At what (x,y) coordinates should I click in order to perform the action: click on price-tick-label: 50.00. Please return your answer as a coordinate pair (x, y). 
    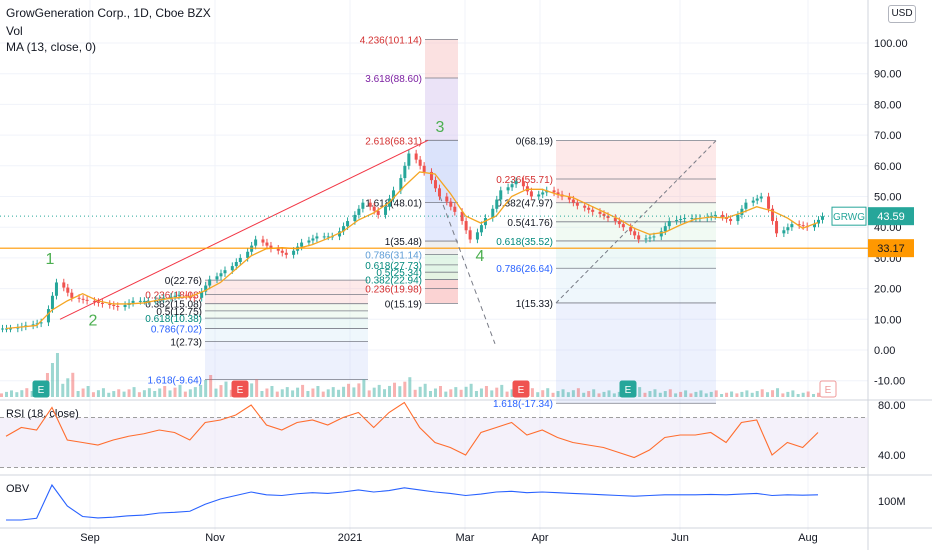
    Looking at the image, I should click on (888, 198).